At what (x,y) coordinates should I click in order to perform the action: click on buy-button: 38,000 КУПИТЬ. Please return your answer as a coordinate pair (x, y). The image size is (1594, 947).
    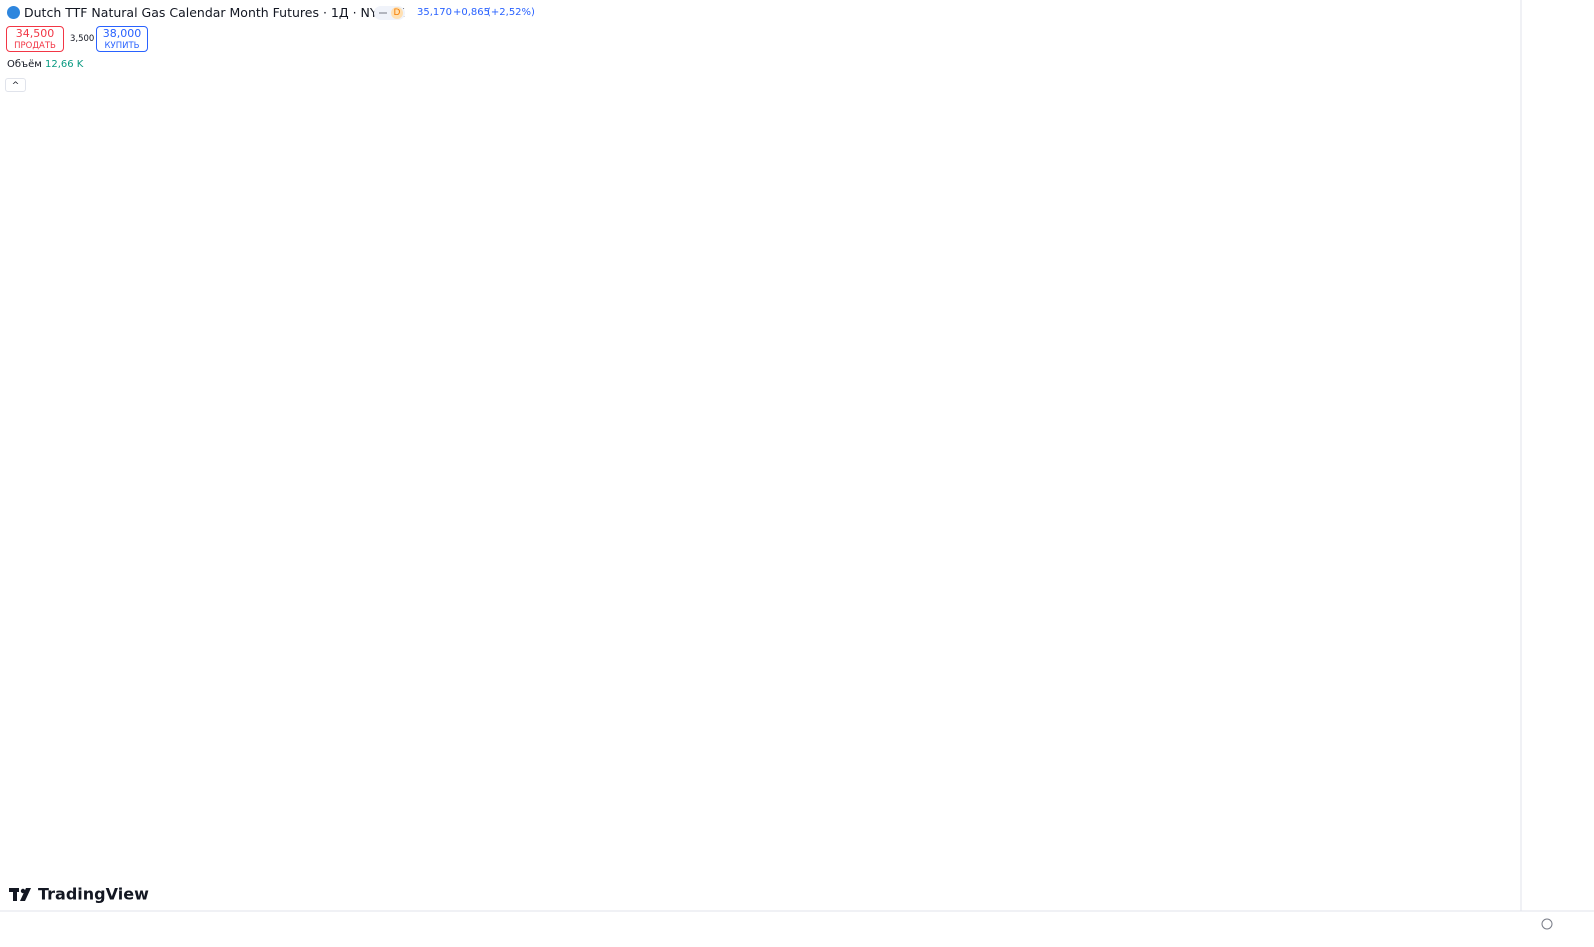
    Looking at the image, I should click on (122, 39).